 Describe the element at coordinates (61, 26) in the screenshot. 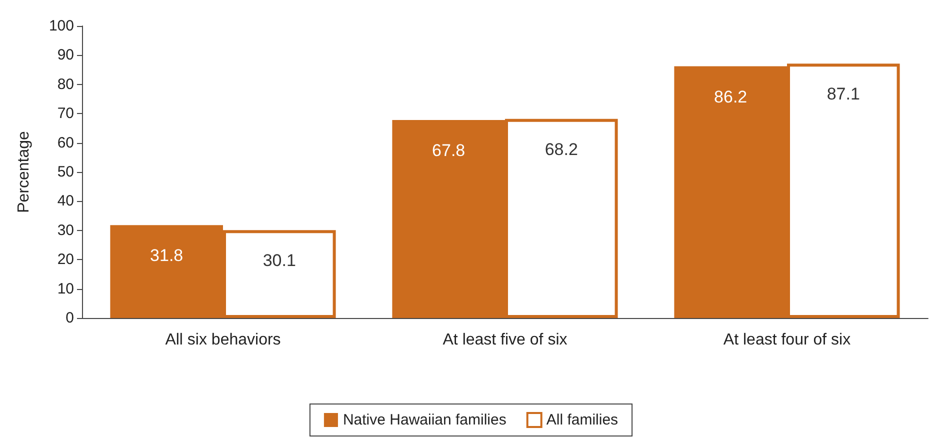

I see `y-tick-label: 100` at that location.